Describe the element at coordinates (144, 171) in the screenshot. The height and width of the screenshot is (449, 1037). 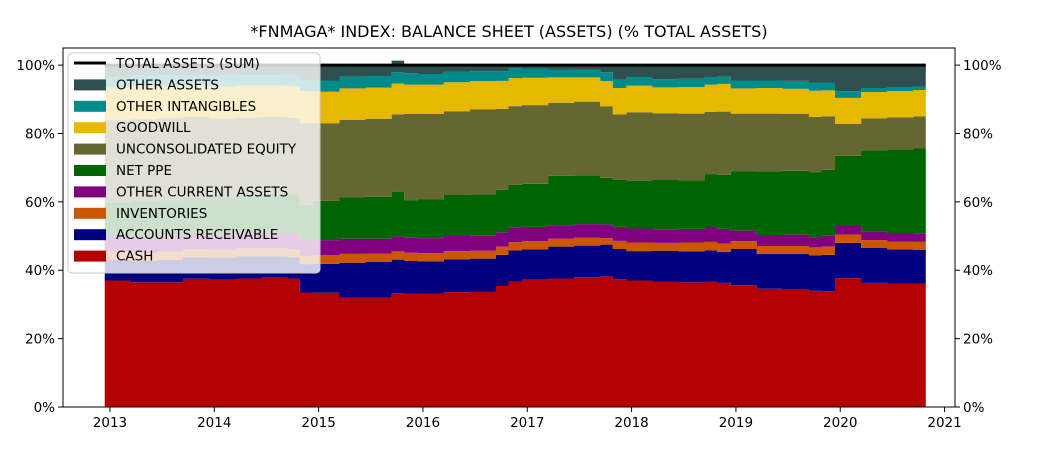
I see `legend-label-net-ppe: NET PPE` at that location.